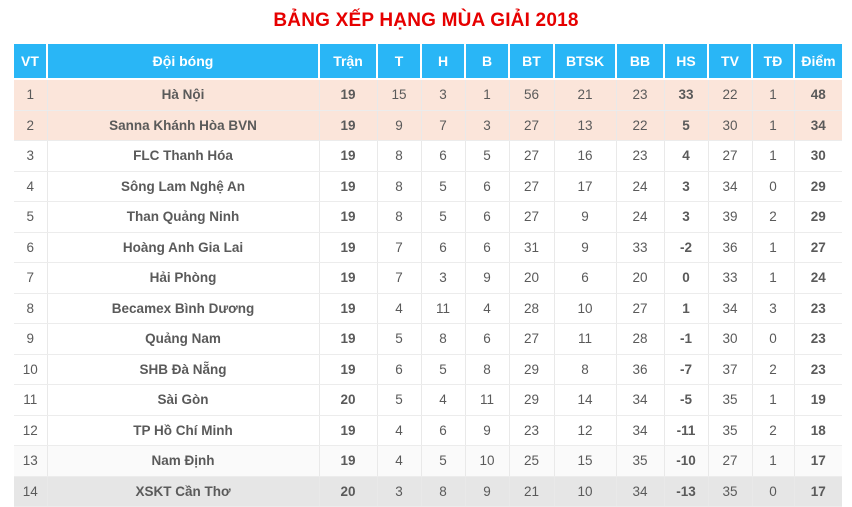  I want to click on cell-team: XSKT Cần Thơ, so click(183, 491).